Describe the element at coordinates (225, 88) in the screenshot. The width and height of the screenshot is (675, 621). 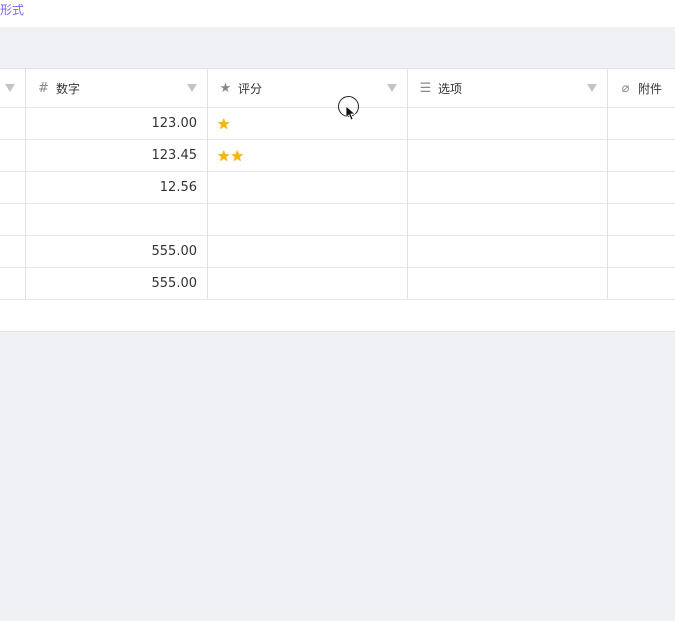
I see `star-icon: ★` at that location.